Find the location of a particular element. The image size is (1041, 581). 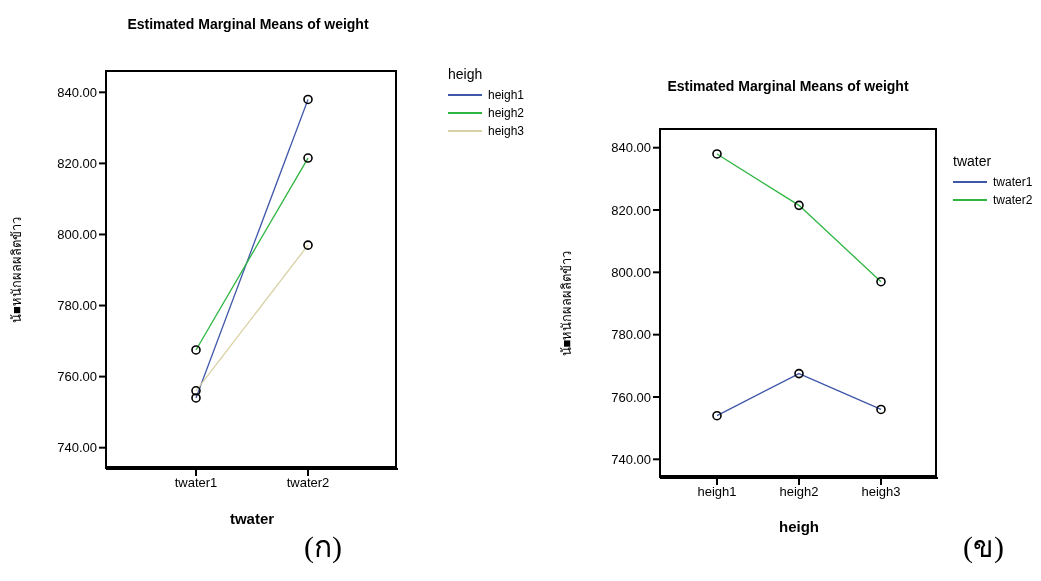

x-tick-label: heigh2 is located at coordinates (799, 492).